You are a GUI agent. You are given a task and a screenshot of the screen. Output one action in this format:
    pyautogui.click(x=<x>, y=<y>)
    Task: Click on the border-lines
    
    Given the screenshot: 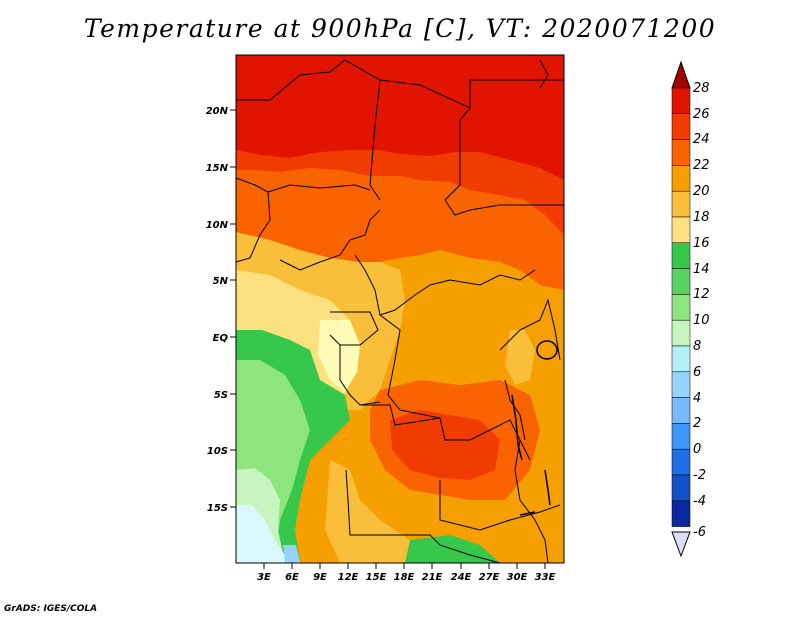 What is the action you would take?
    pyautogui.click(x=400, y=84)
    